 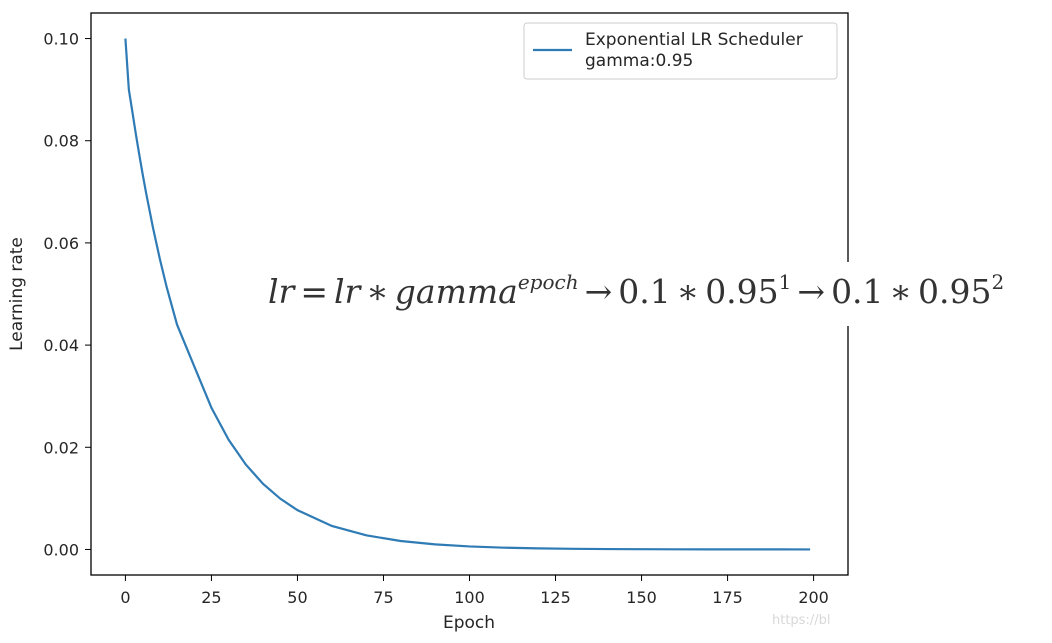 I want to click on formula-arrow-2: →, so click(x=811, y=291).